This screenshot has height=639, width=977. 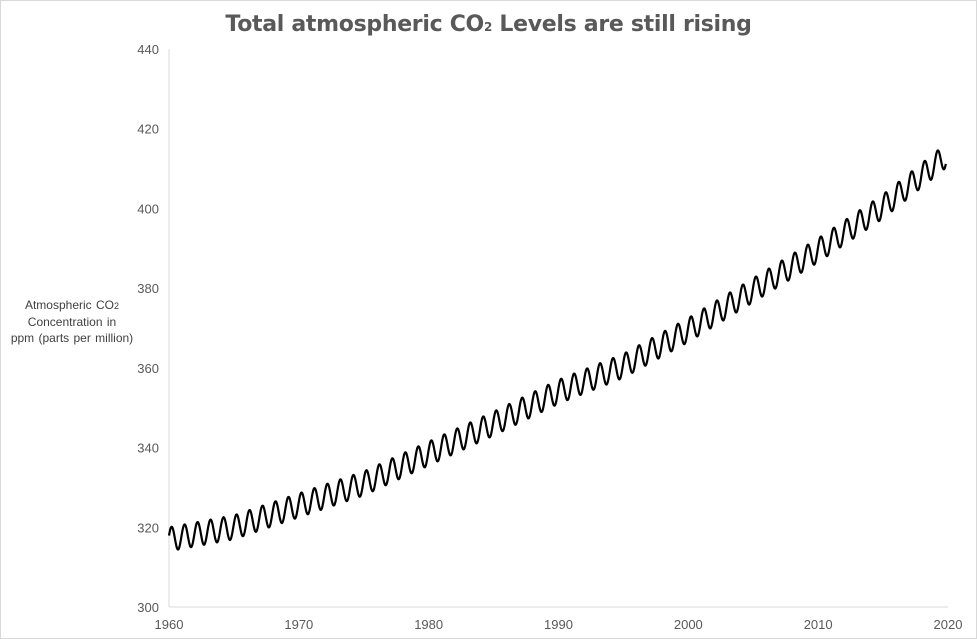 What do you see at coordinates (148, 607) in the screenshot?
I see `y-tick-label: 300` at bounding box center [148, 607].